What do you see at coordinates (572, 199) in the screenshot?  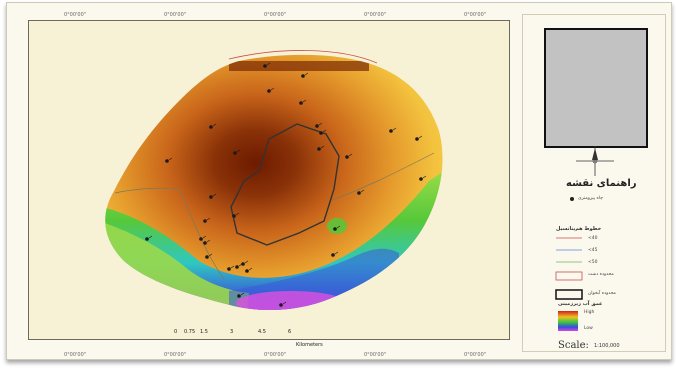 I see `well-symbol-icon` at bounding box center [572, 199].